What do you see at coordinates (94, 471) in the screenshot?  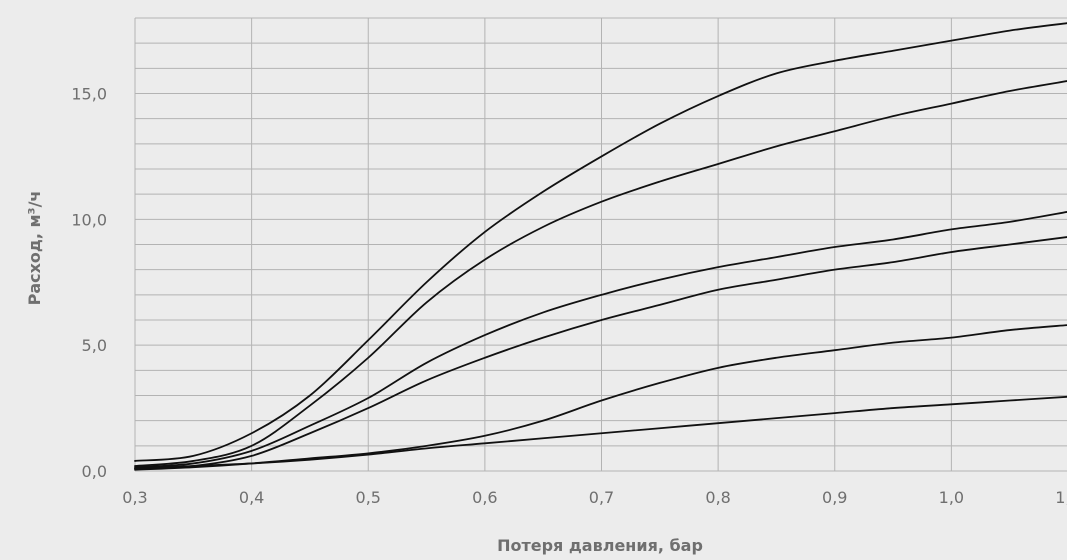 I see `y-tick-label: 0,0` at bounding box center [94, 471].